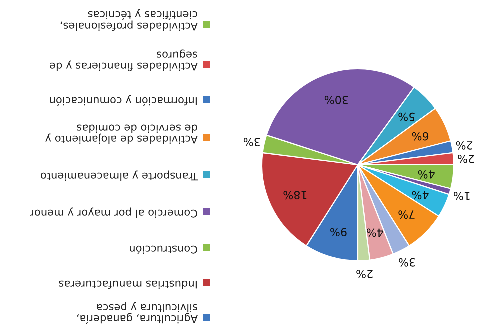  I want to click on data-label: 1%, so click(462, 196).